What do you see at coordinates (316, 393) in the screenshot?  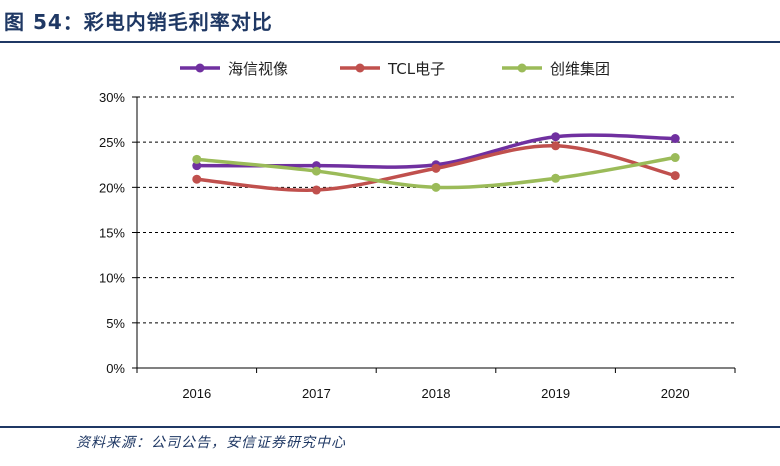 I see `x-tick-label: 2017` at bounding box center [316, 393].